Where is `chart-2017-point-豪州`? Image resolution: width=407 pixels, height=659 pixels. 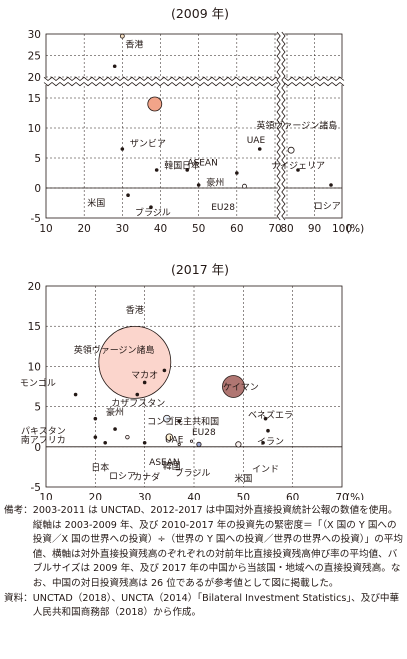 chart-2017-point-豪州 is located at coordinates (115, 429).